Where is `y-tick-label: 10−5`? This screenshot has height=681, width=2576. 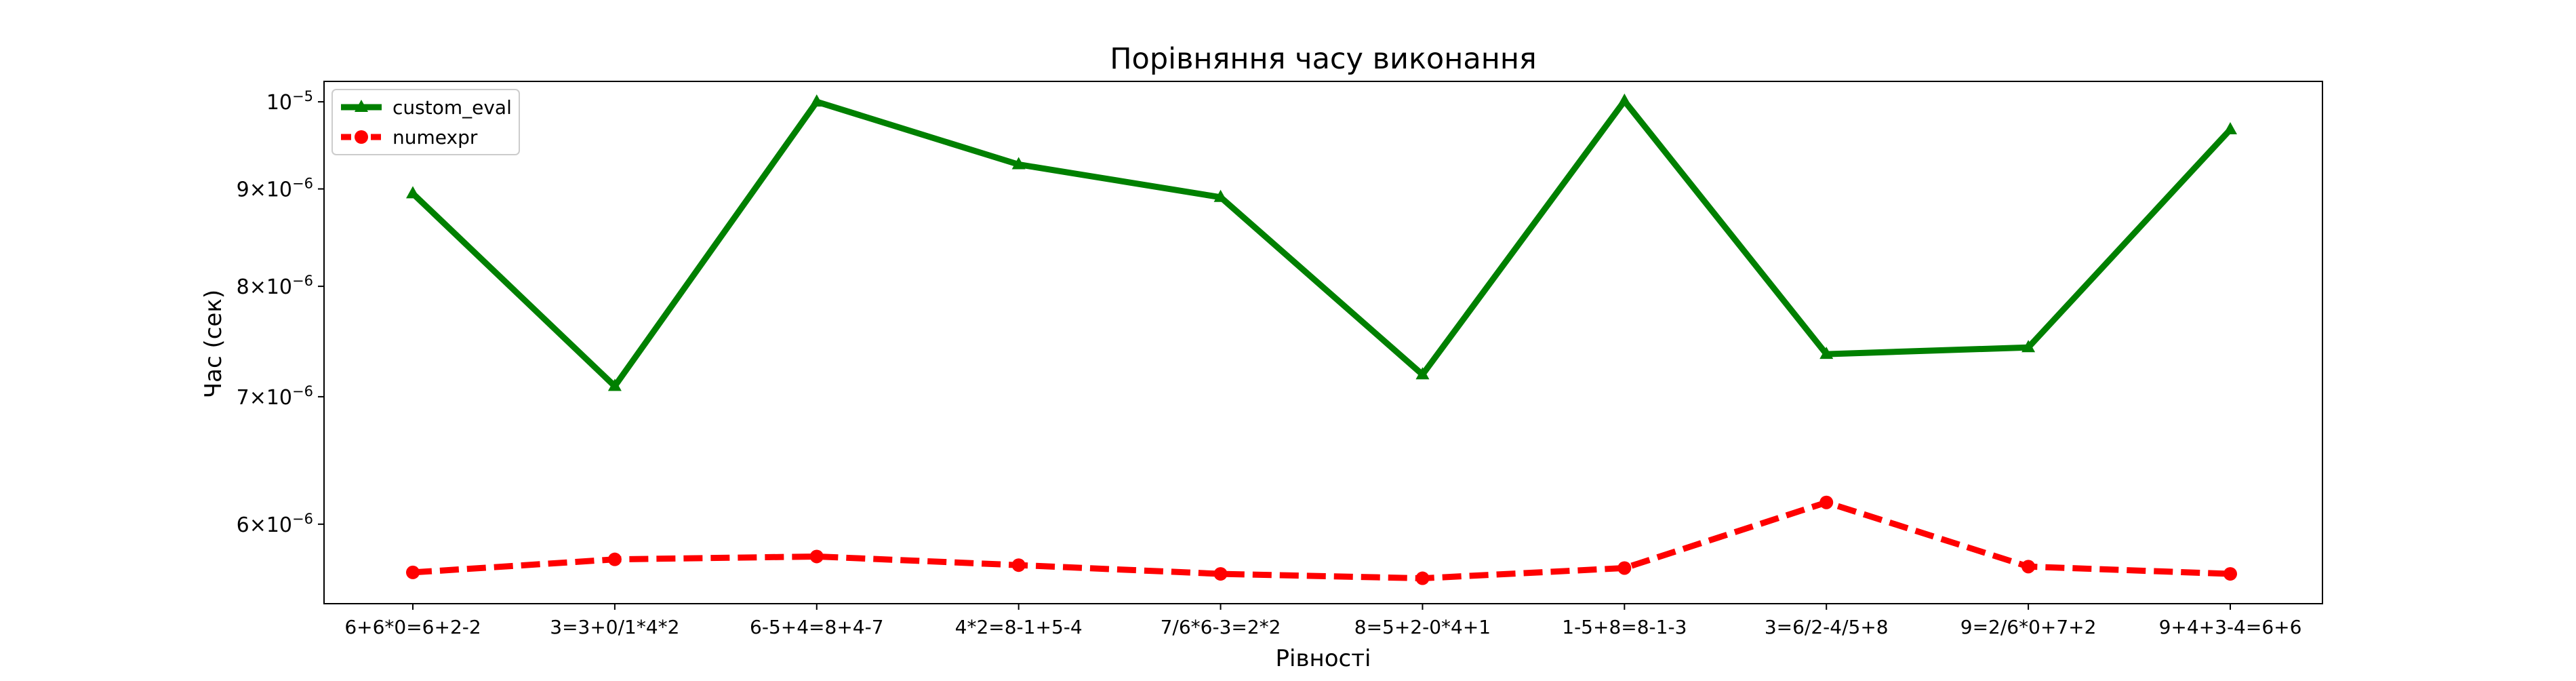 y-tick-label: 10−5 is located at coordinates (289, 101).